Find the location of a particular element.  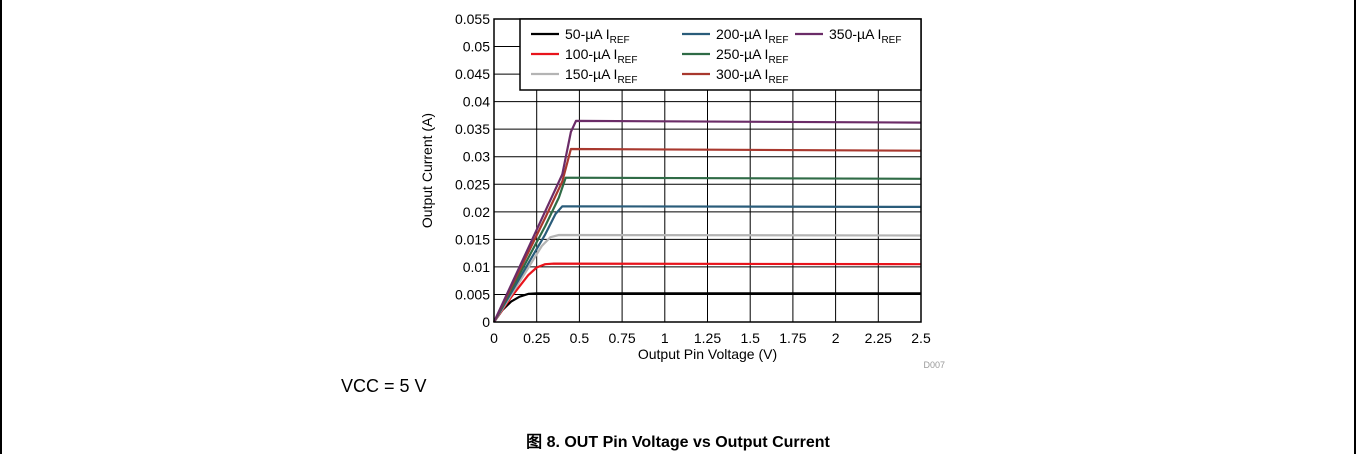

figure-id: D007 is located at coordinates (934, 365).